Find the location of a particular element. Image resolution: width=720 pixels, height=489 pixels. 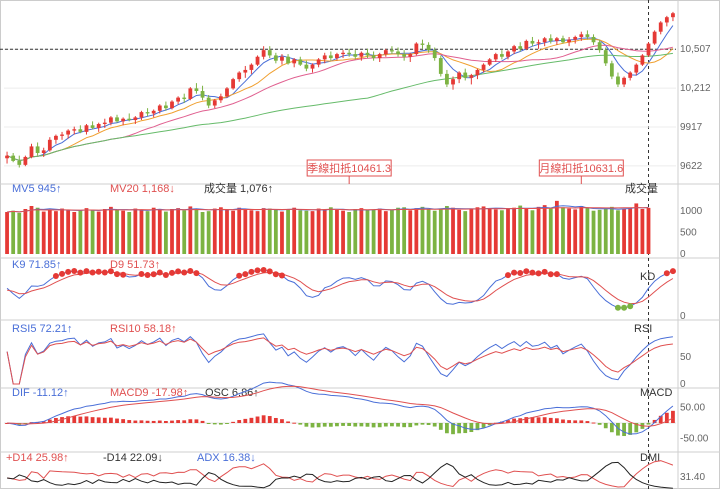

volume-mv20-line is located at coordinates (328, 210).